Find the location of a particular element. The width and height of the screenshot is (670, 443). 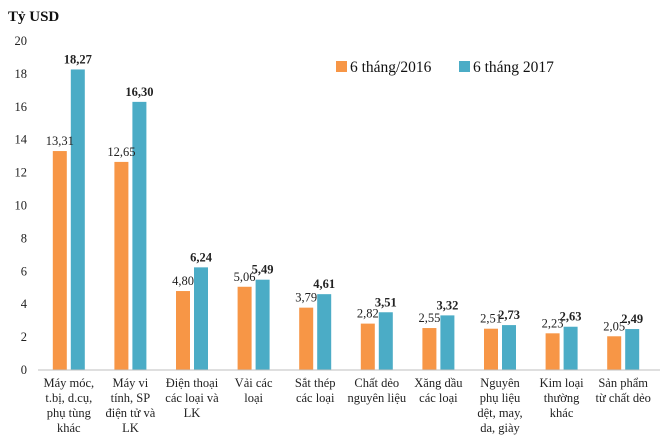

data-label-2016: 4,80 is located at coordinates (183, 281).